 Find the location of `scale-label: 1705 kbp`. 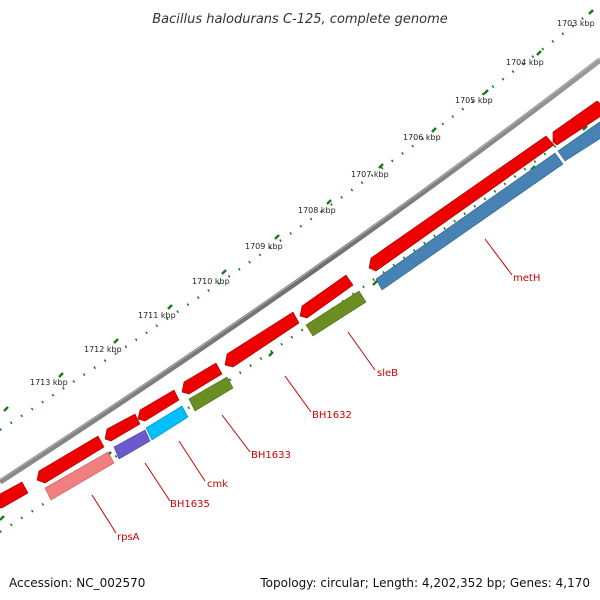

scale-label: 1705 kbp is located at coordinates (474, 100).